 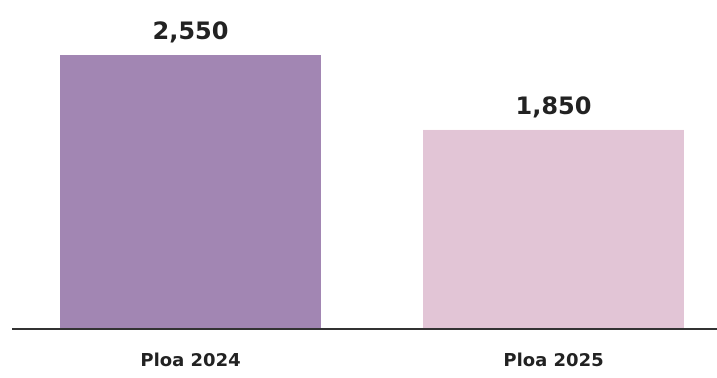 What do you see at coordinates (553, 360) in the screenshot?
I see `category-label-ploa-2025: Ploa 2025` at bounding box center [553, 360].